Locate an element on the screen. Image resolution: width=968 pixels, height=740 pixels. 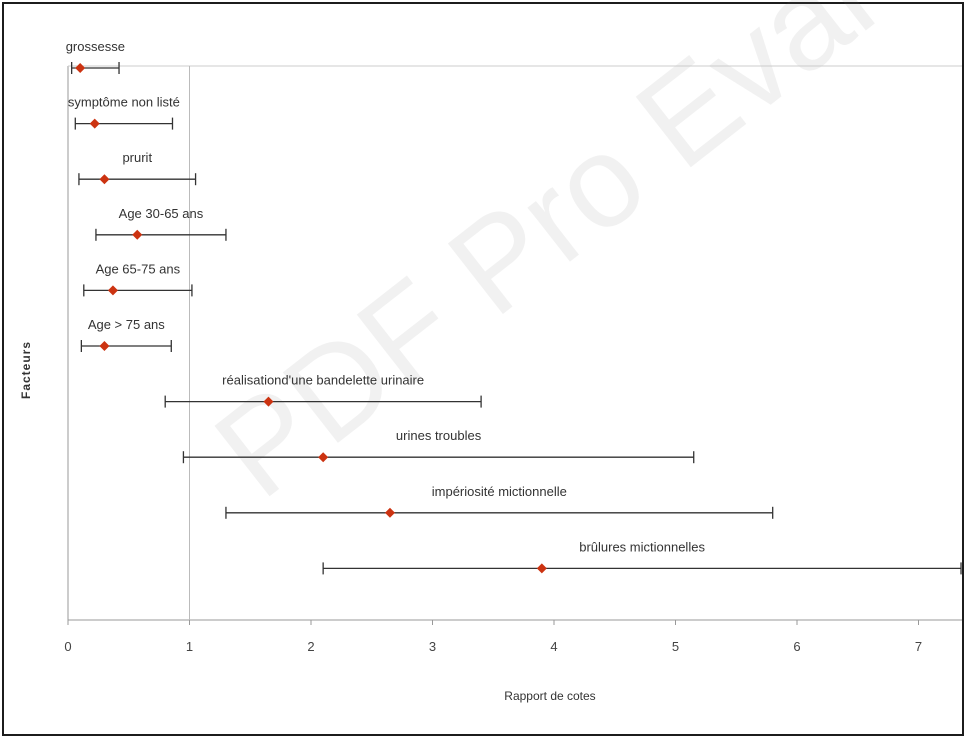
x-tick-label: 7 is located at coordinates (918, 646).